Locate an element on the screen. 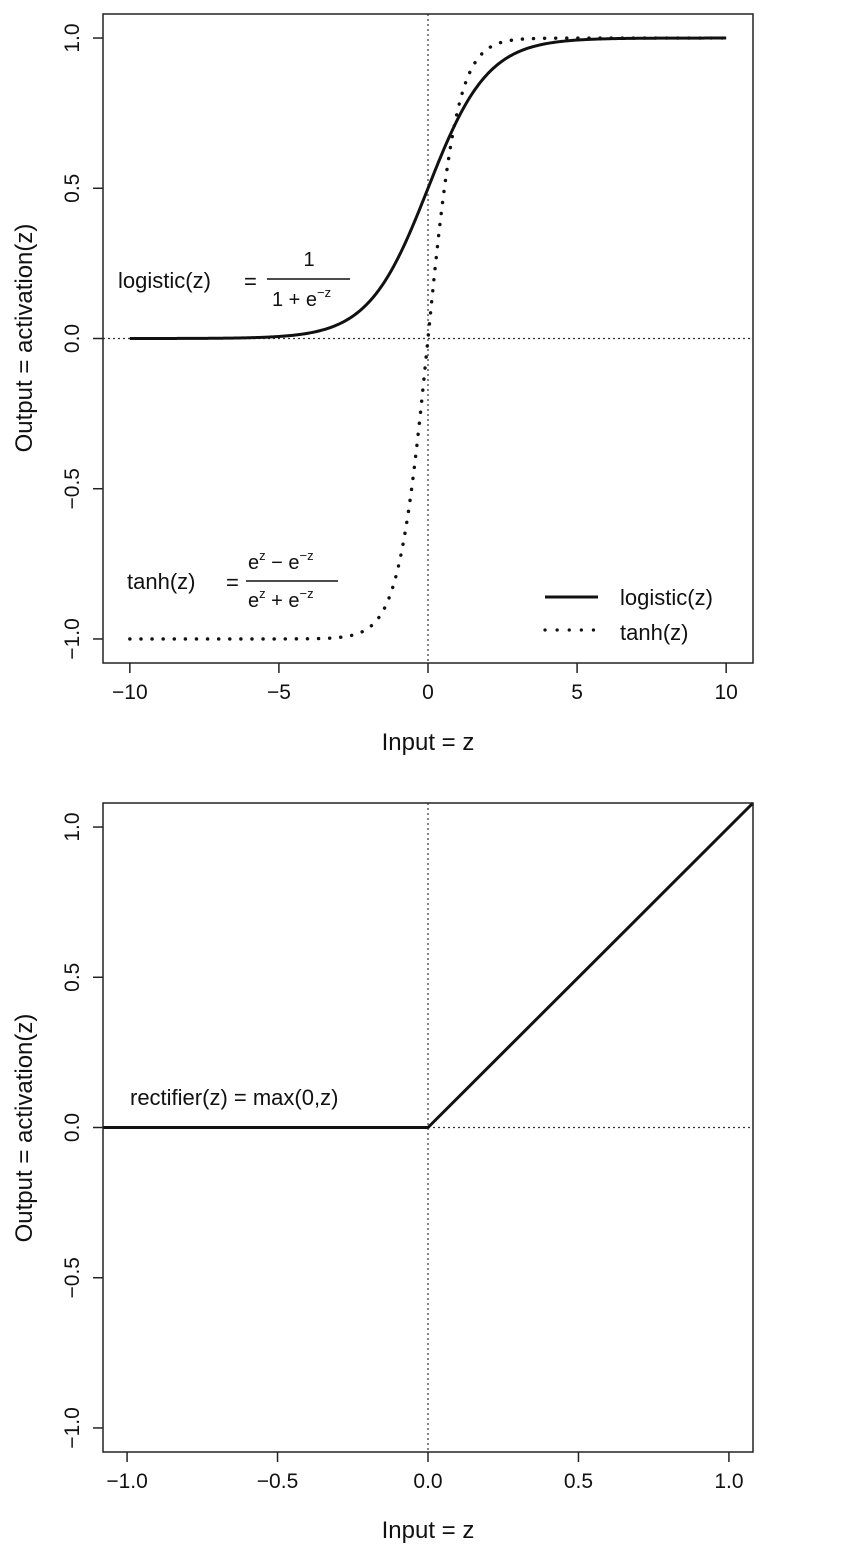  tanh-den-sup1: z is located at coordinates (262, 593).